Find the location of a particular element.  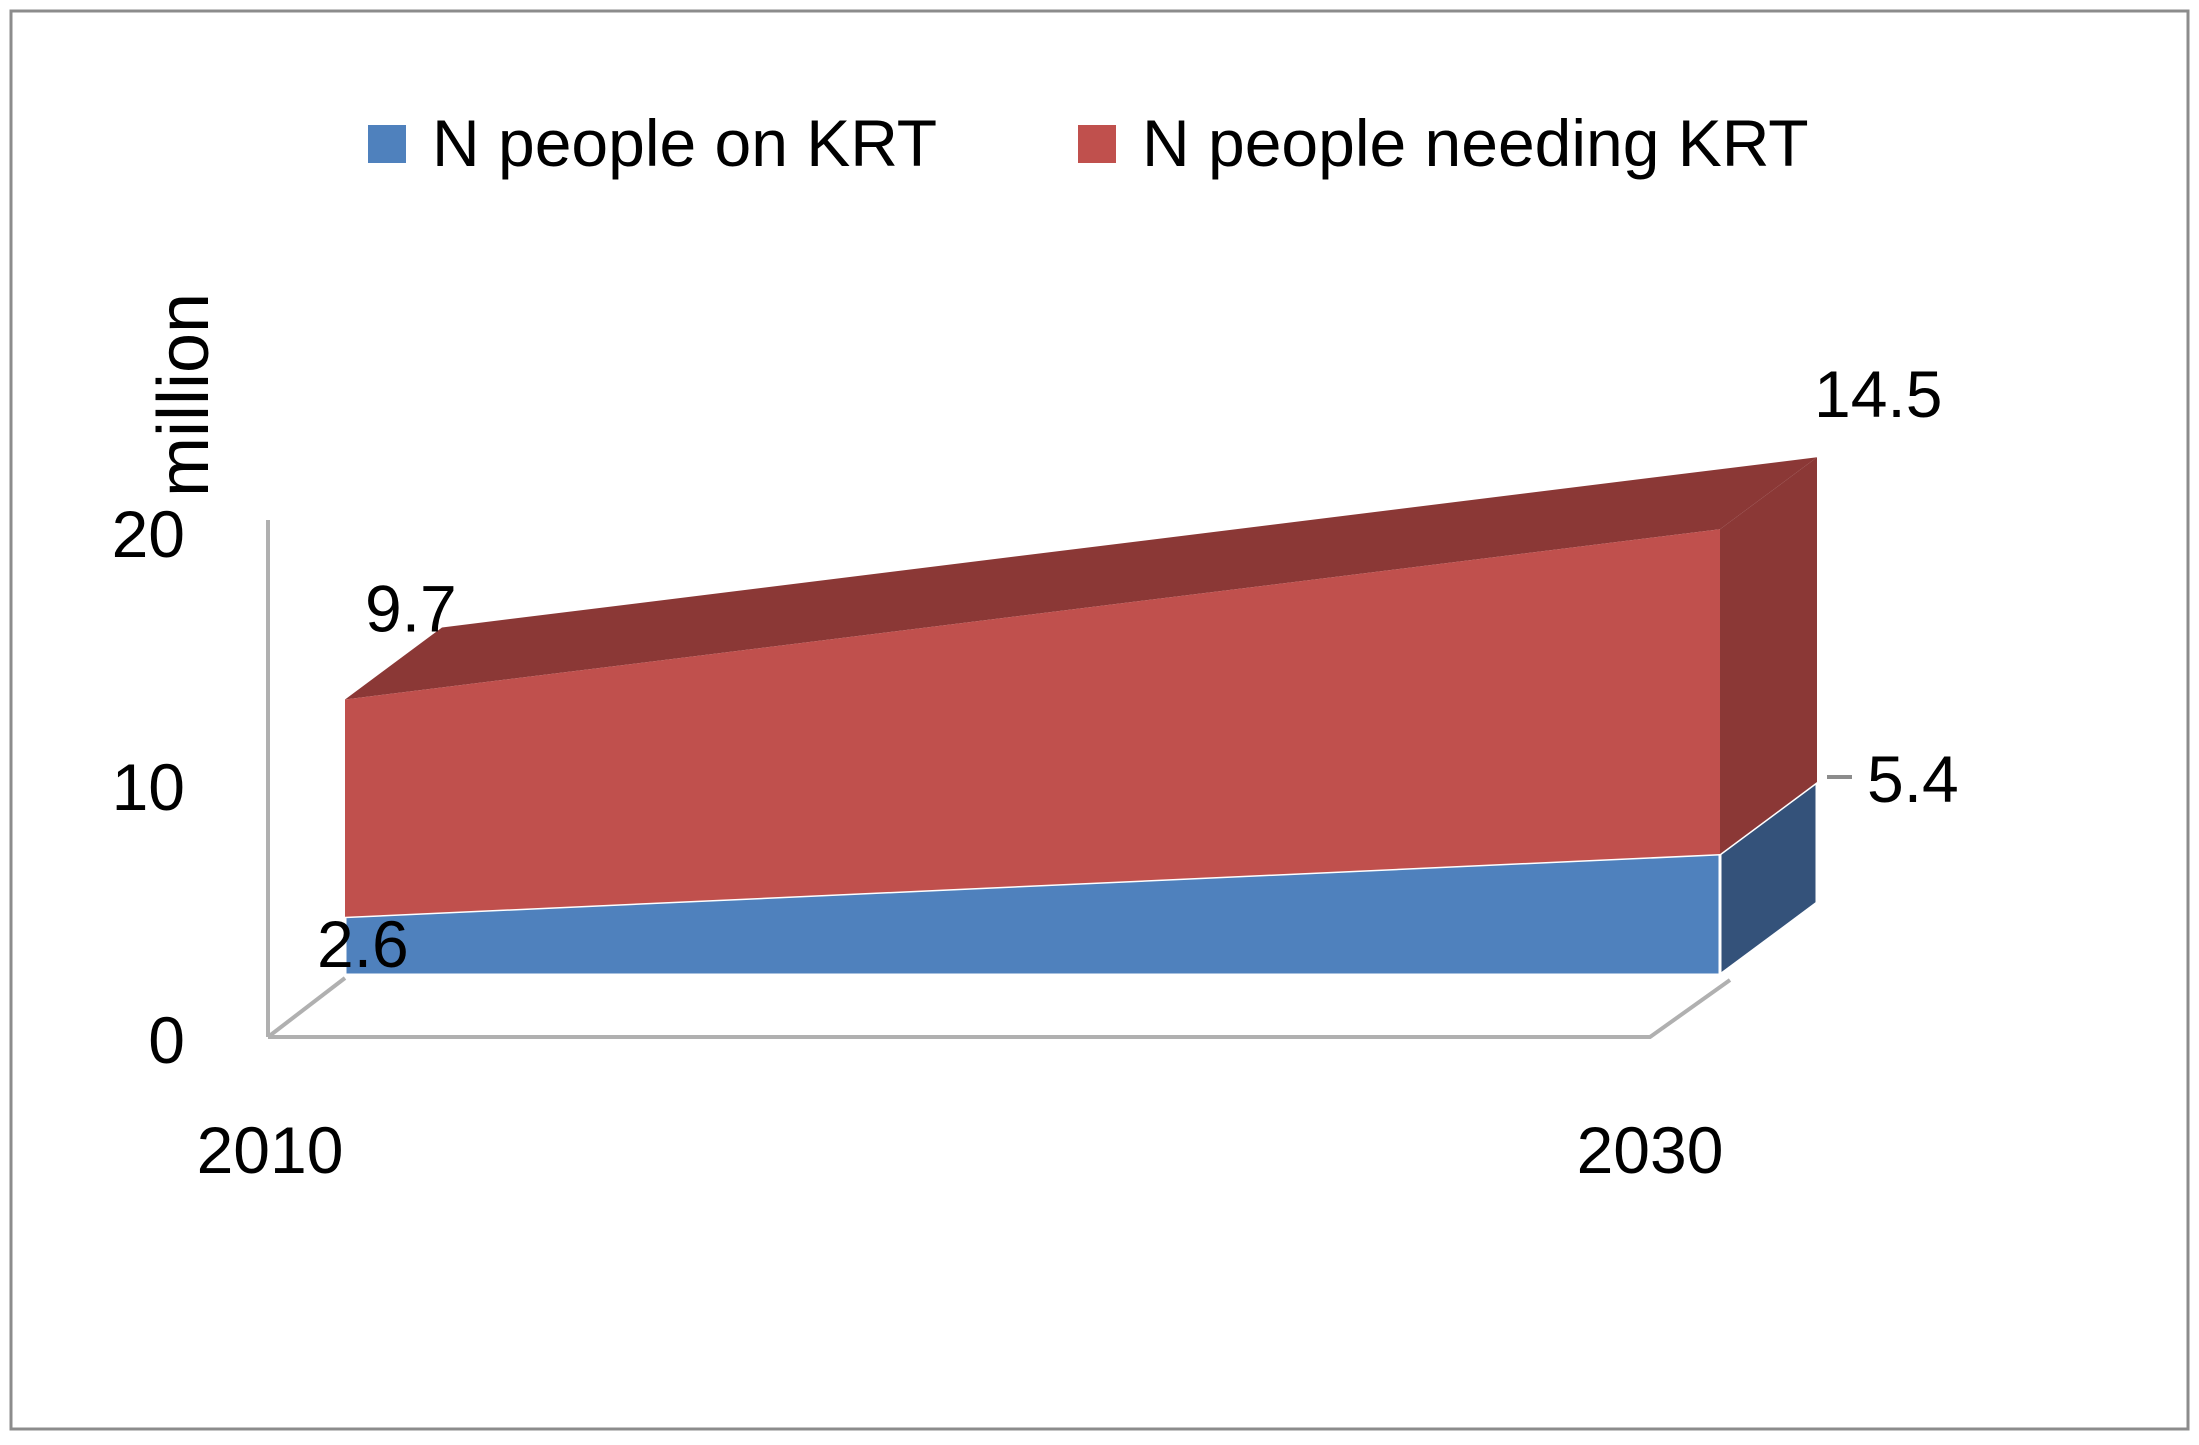

legend-swatch-needing-krt is located at coordinates (1097, 144).